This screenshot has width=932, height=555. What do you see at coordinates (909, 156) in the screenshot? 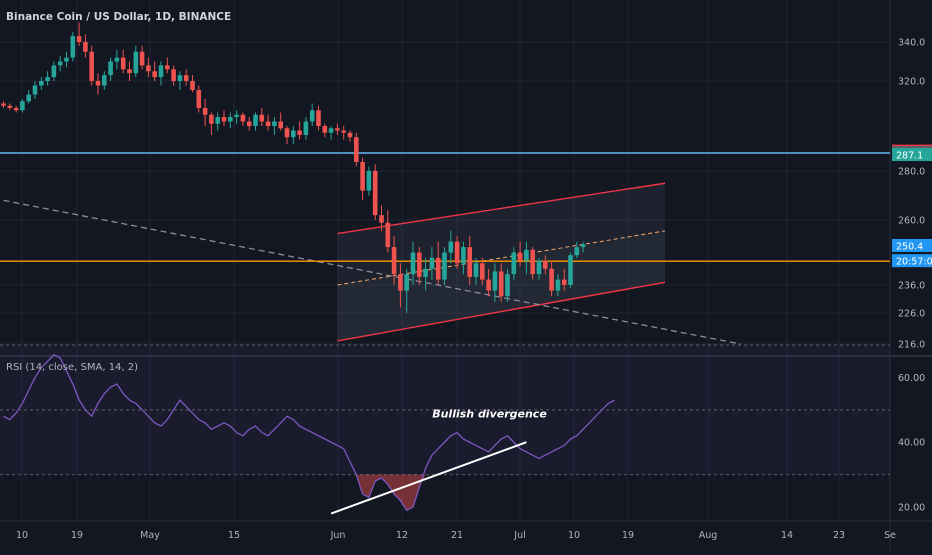
I see `price-label-text: 287.1` at bounding box center [909, 156].